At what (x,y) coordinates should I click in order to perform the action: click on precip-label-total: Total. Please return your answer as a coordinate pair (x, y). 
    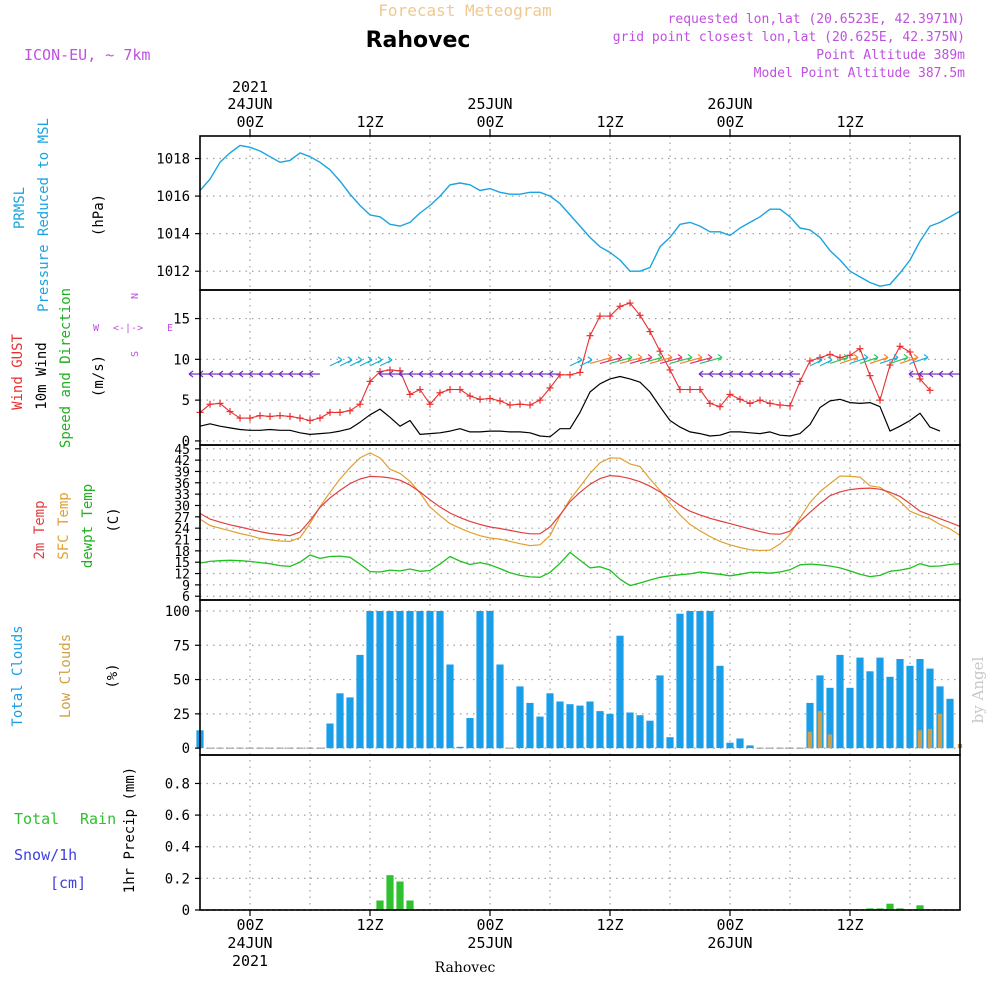
    Looking at the image, I should click on (36, 819).